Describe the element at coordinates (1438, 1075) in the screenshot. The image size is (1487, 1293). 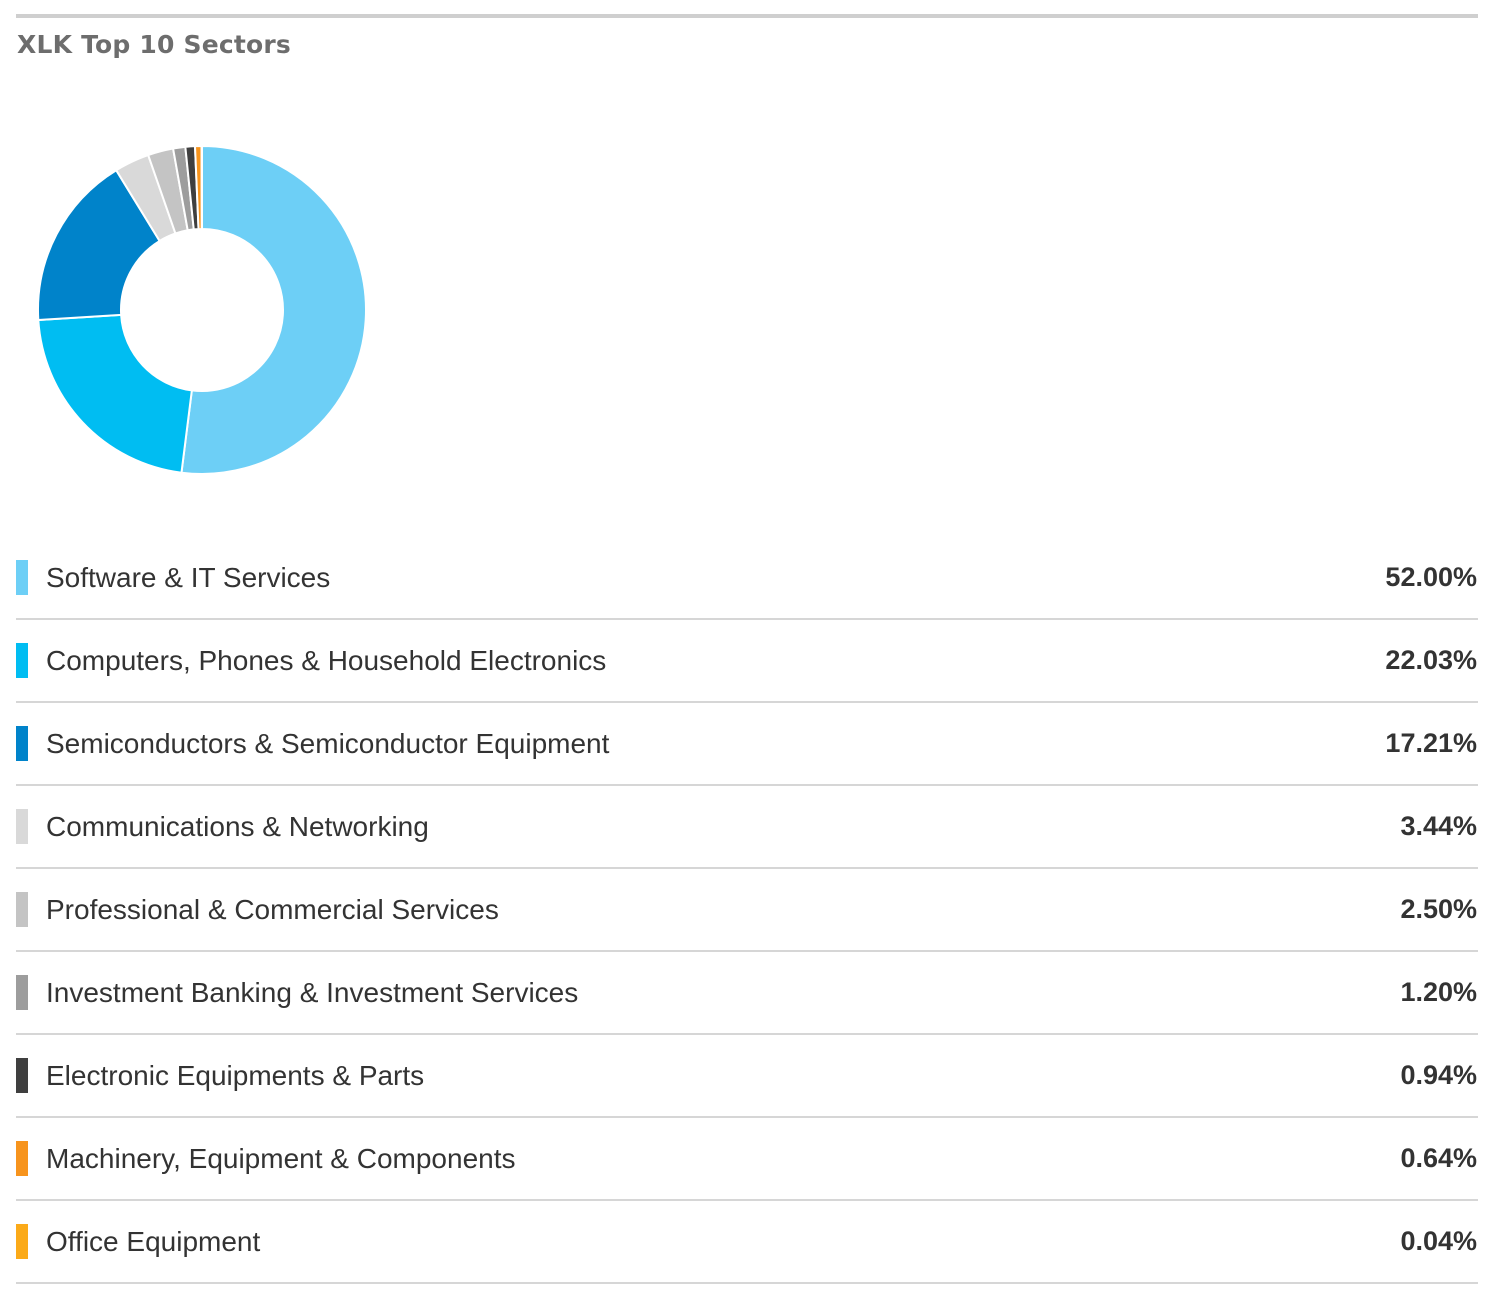
I see `legend-value: 0.94%` at that location.